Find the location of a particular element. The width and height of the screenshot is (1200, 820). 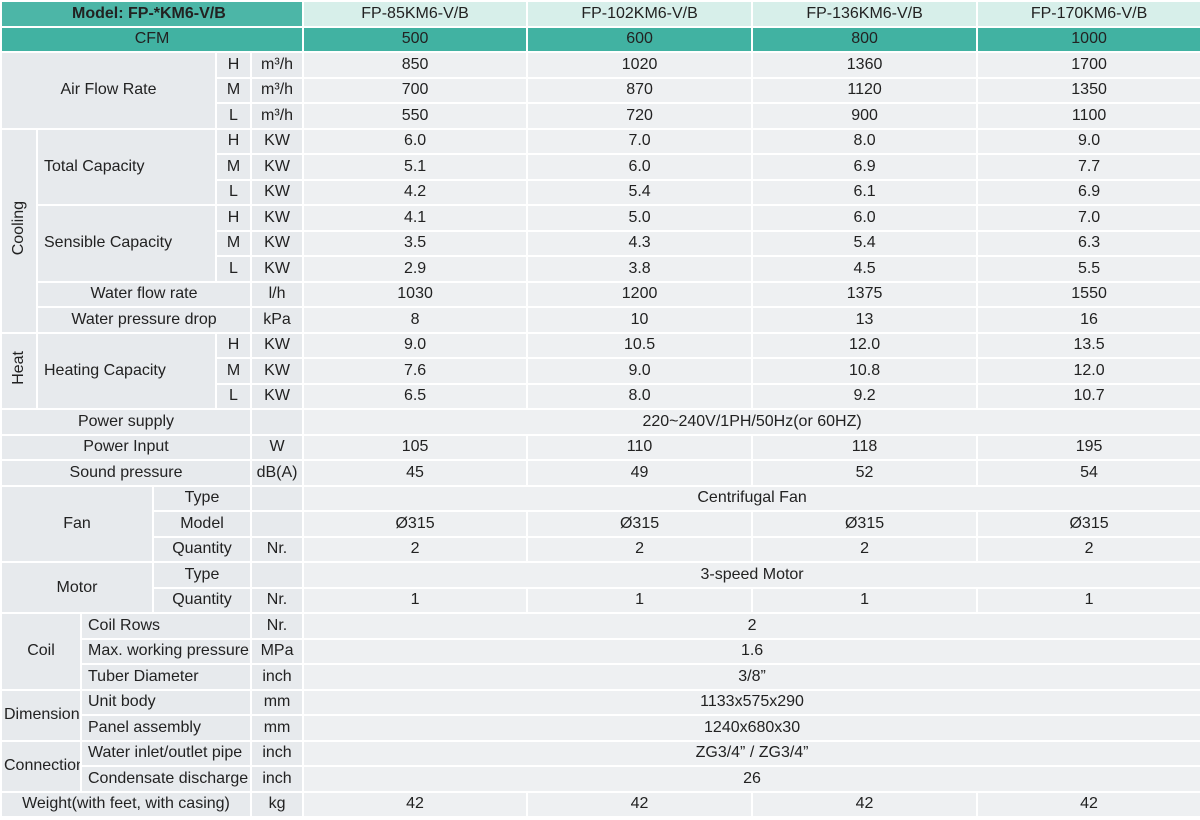

table-row: L KW 4.2 5.4 6.1 6.9 is located at coordinates (600, 192).